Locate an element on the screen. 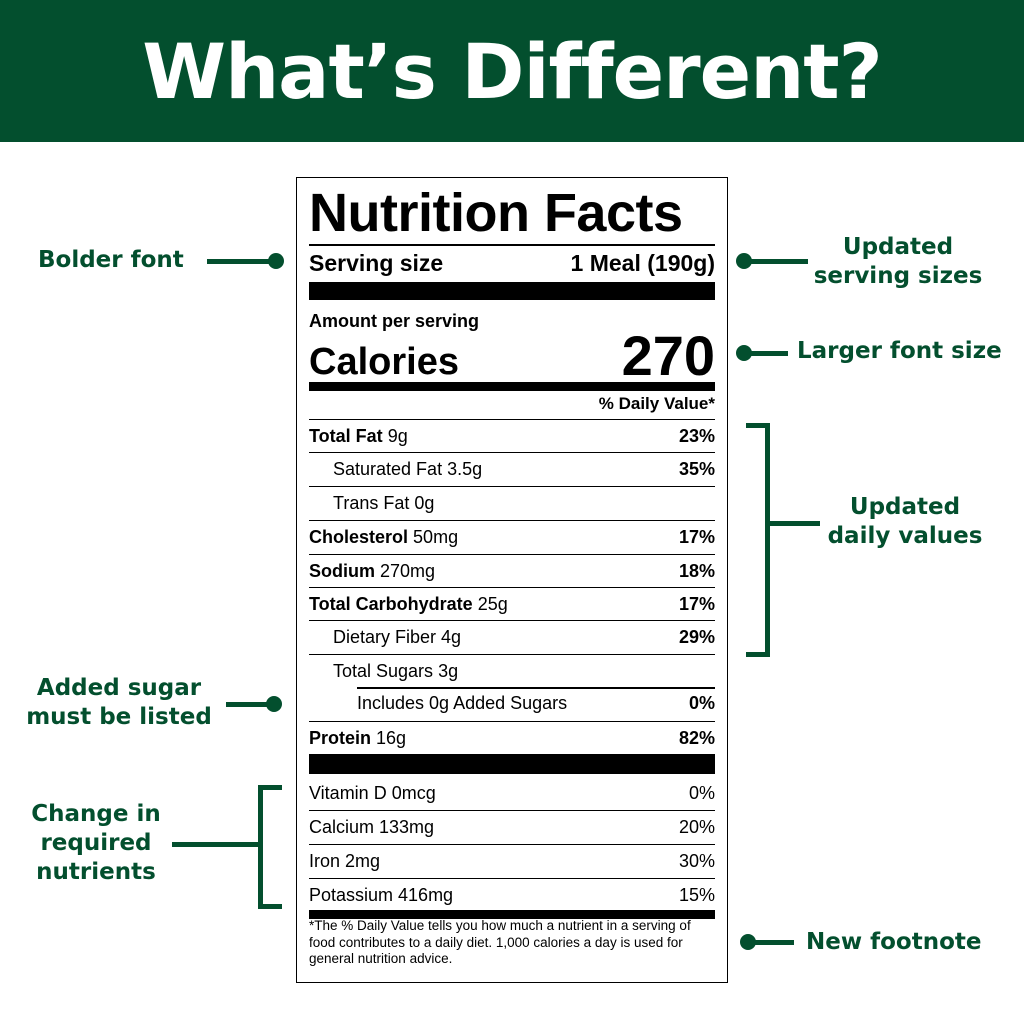 The height and width of the screenshot is (1024, 1024). nutrient-row-total-sugars: Total Sugars 3g is located at coordinates (512, 670).